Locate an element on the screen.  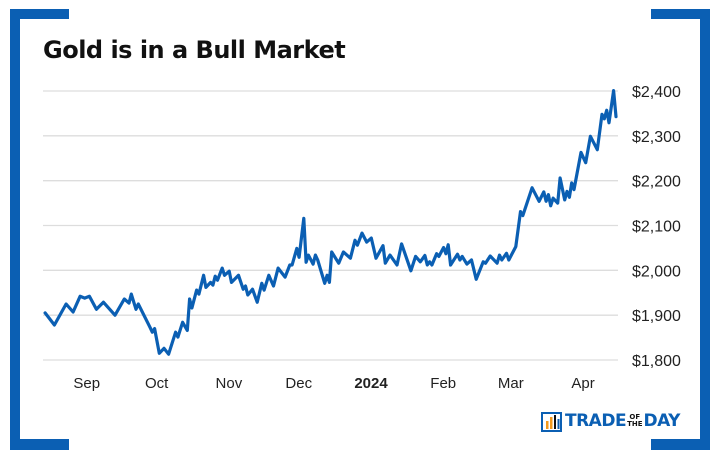
frame-top-left-horizontal is located at coordinates (39, 14).